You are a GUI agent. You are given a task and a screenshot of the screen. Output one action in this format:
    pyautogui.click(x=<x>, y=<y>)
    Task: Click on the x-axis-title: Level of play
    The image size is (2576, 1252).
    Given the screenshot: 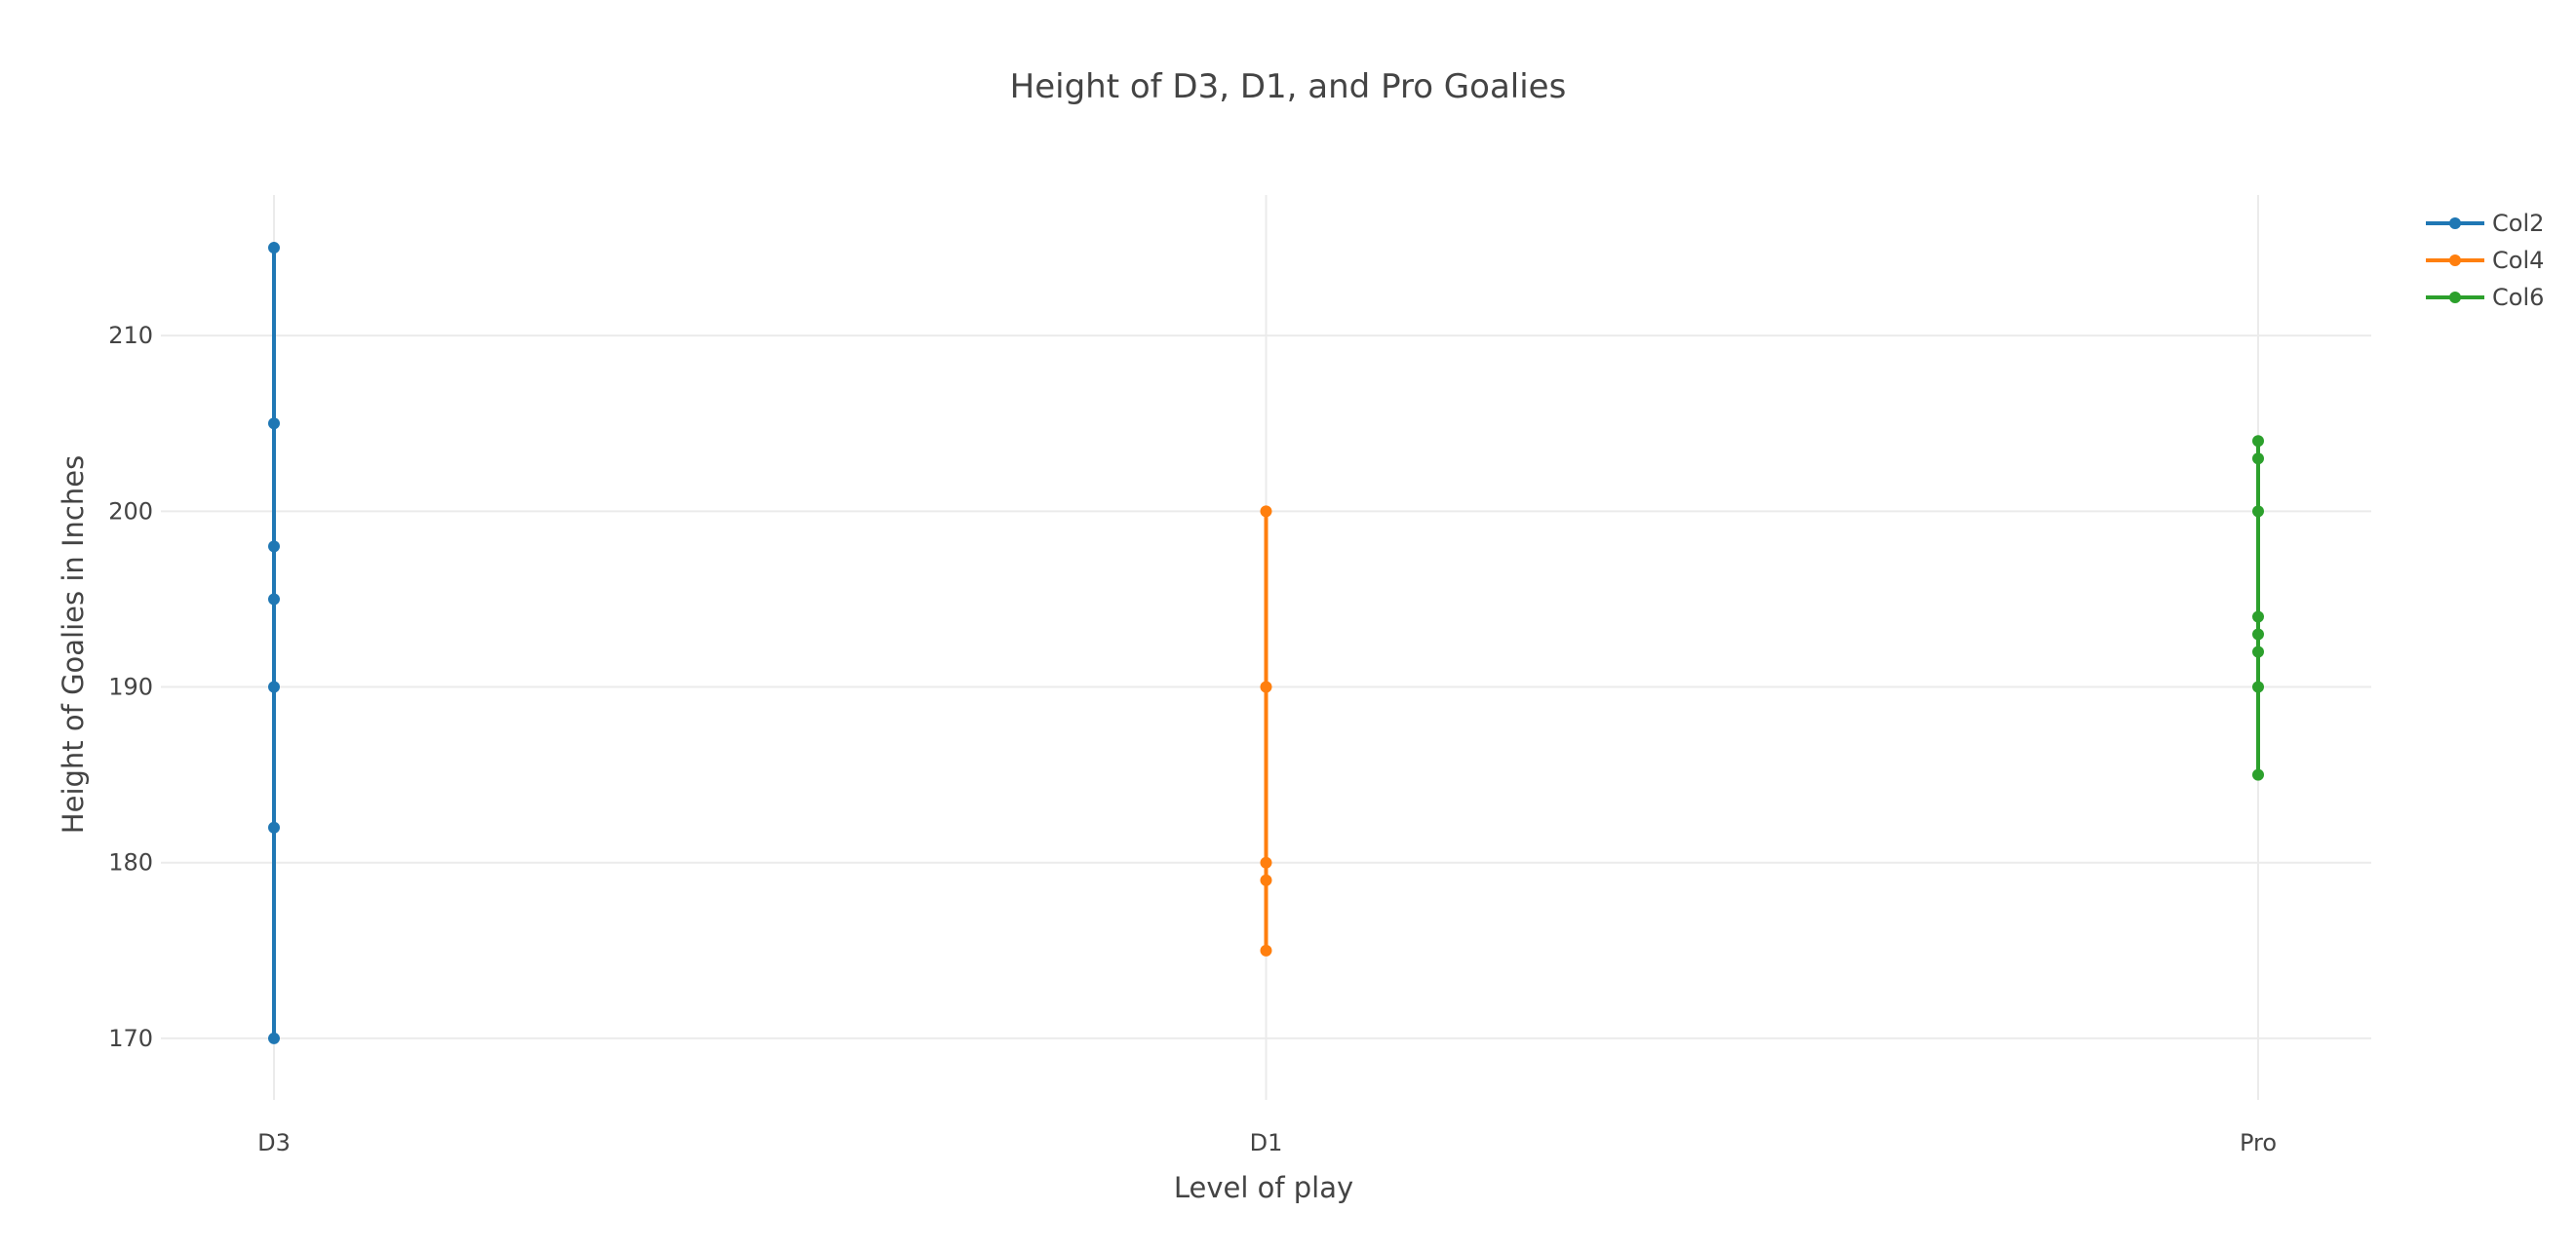 What is the action you would take?
    pyautogui.click(x=1263, y=1188)
    